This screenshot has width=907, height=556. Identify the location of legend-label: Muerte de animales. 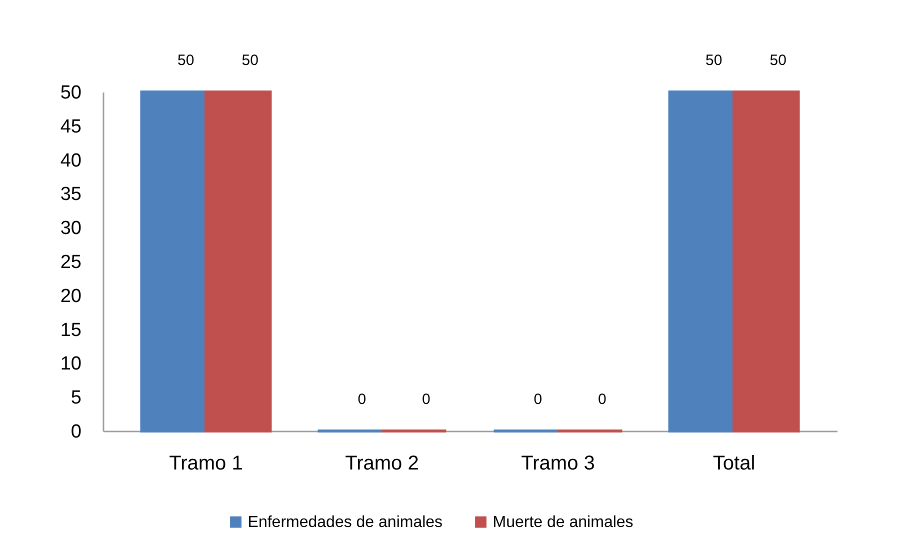
(563, 523).